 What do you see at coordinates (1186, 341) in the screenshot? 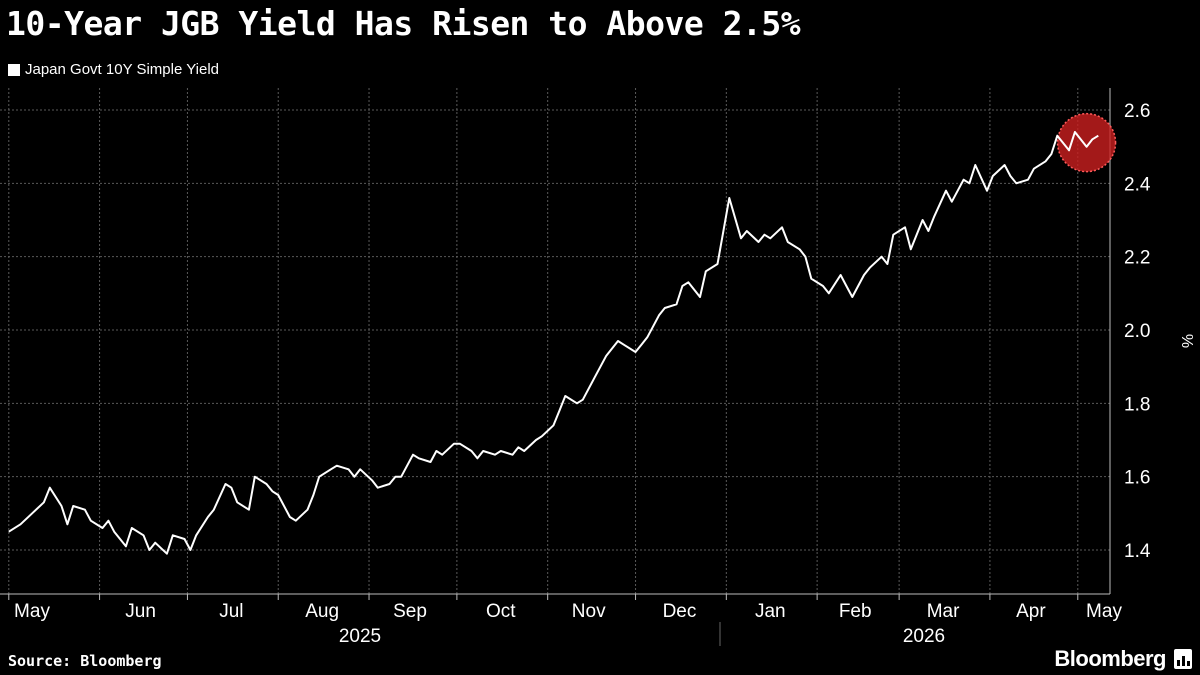
I see `y-axis-unit-label: %` at bounding box center [1186, 341].